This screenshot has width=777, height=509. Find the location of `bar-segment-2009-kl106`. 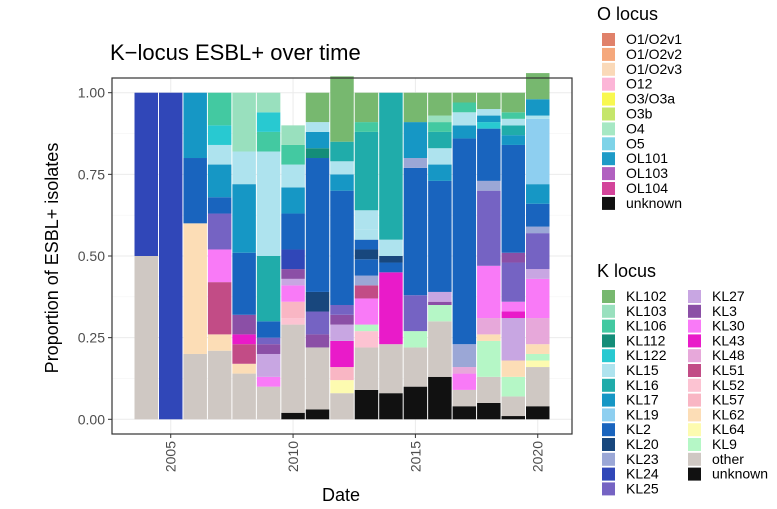

bar-segment-2009-kl106 is located at coordinates (268, 141).